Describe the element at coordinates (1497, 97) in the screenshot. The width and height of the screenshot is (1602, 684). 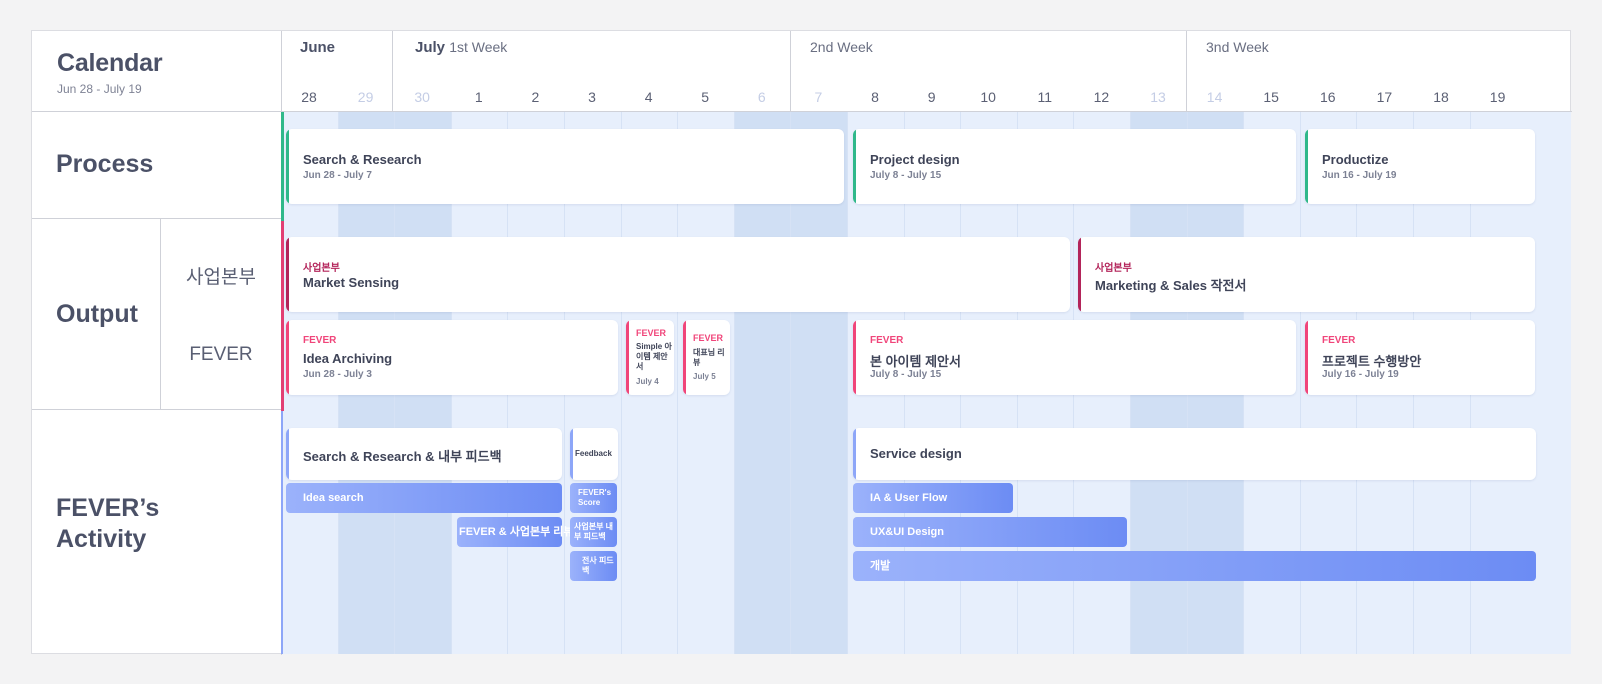
I see `day-label: 19` at that location.